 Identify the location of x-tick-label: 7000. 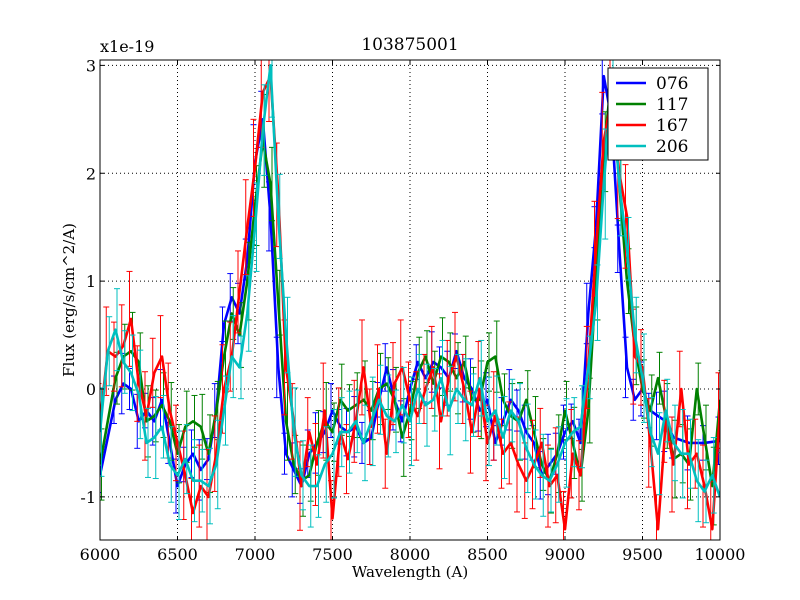
(255, 554).